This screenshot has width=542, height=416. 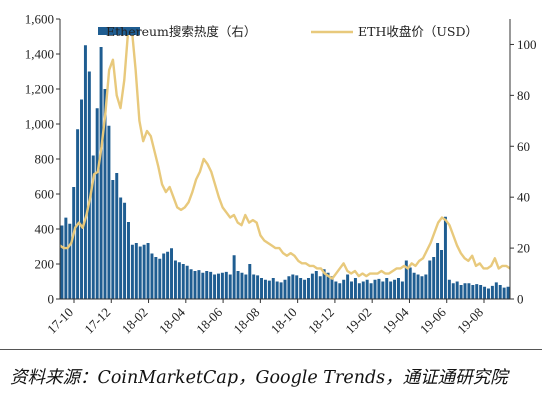 I want to click on y-right-tick-label: 80, so click(x=523, y=95).